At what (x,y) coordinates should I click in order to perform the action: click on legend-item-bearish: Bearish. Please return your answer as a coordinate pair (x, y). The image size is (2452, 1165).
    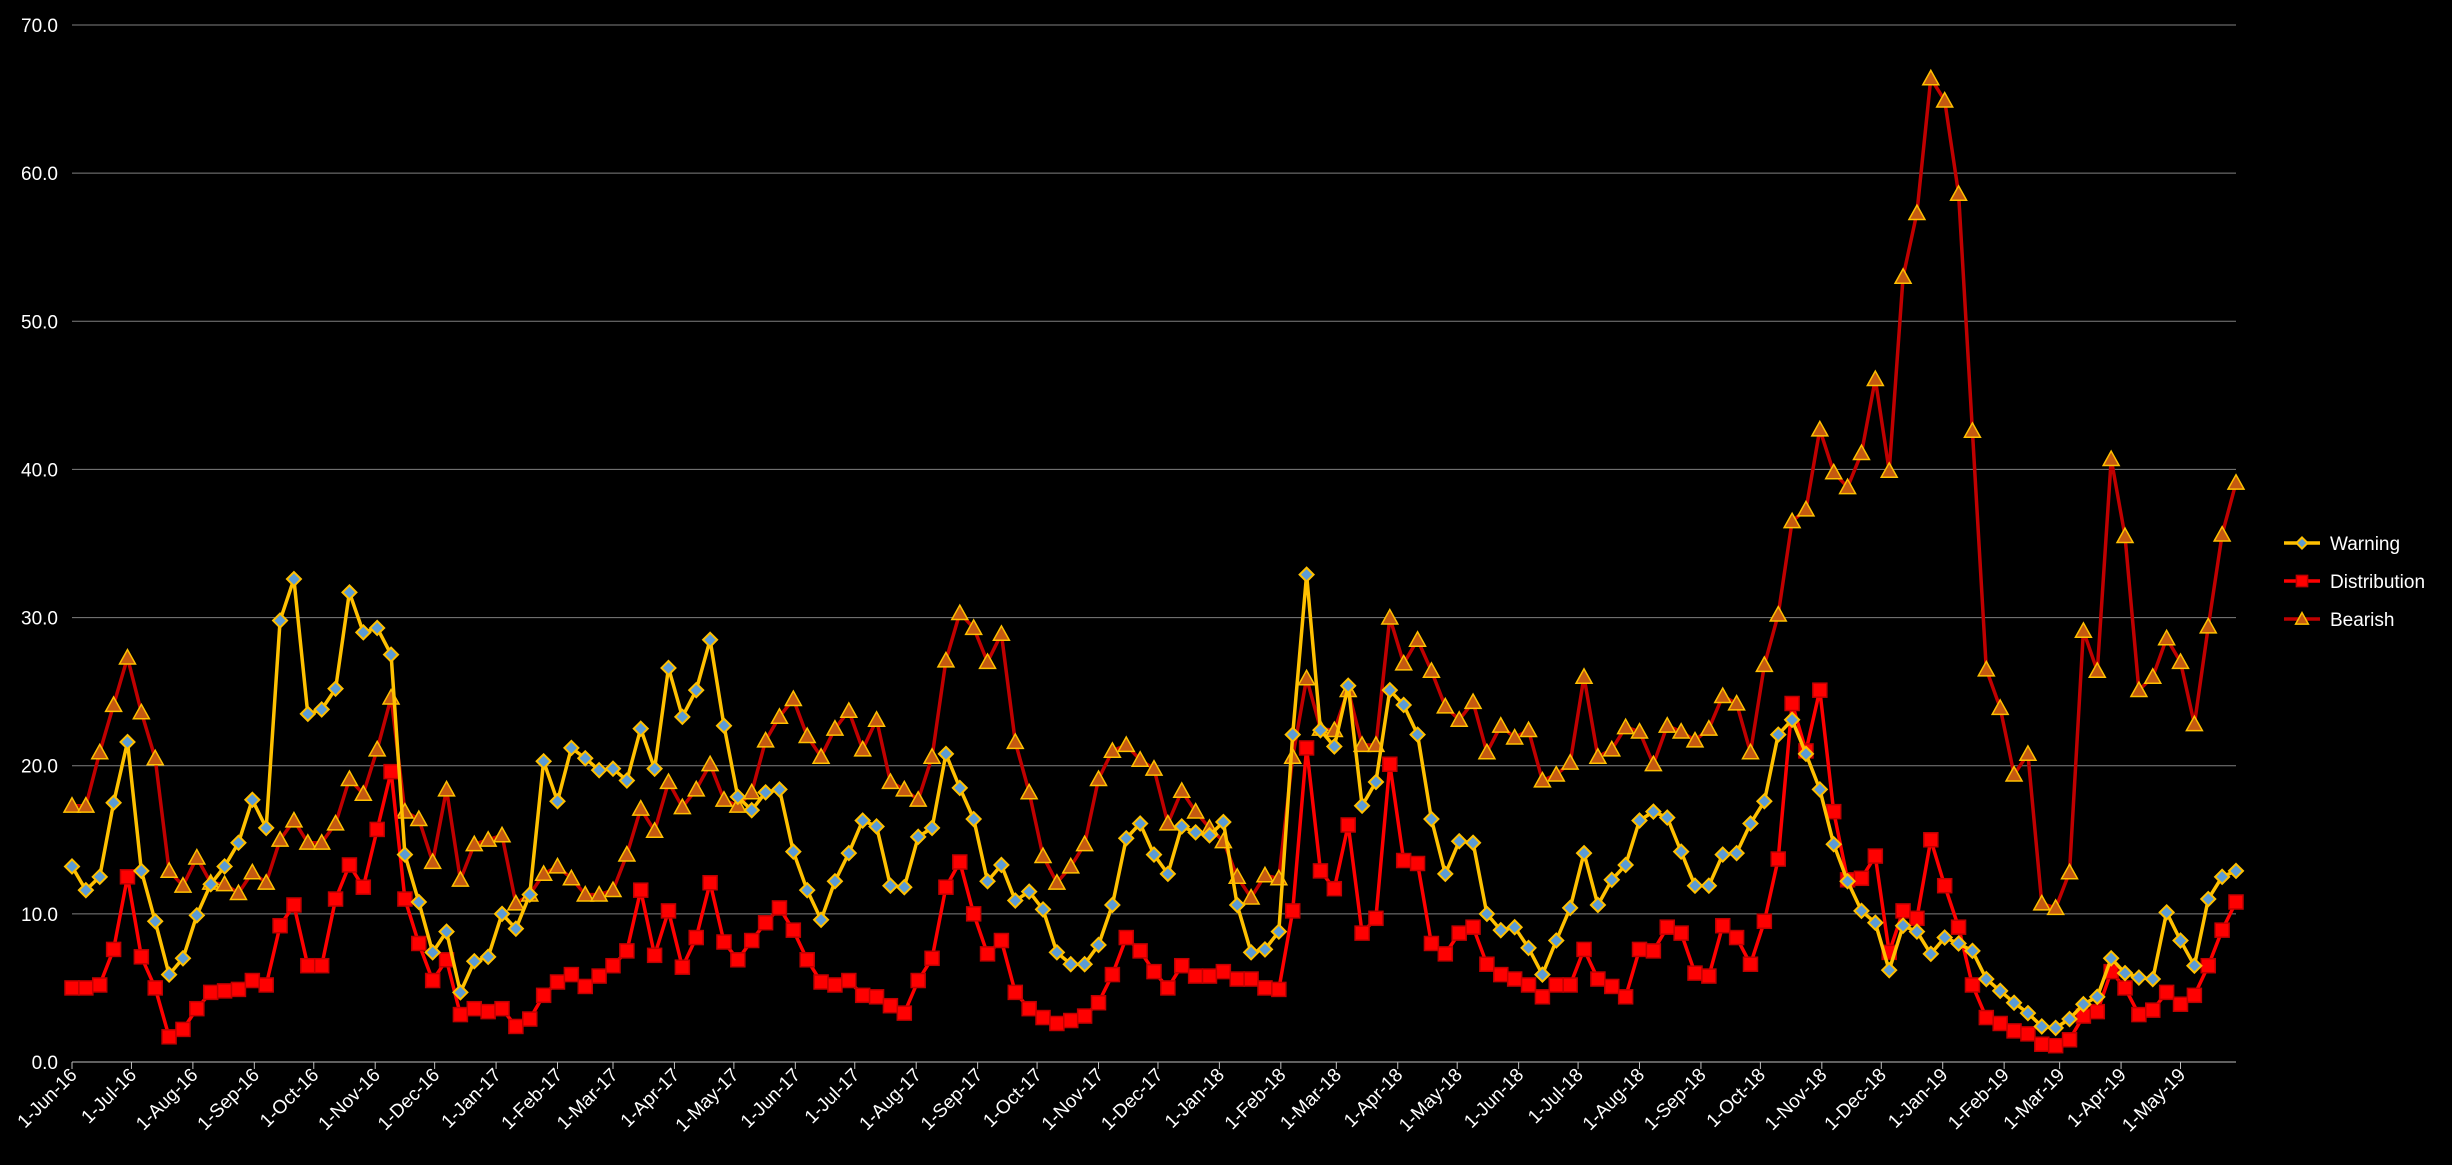
    Looking at the image, I should click on (2339, 620).